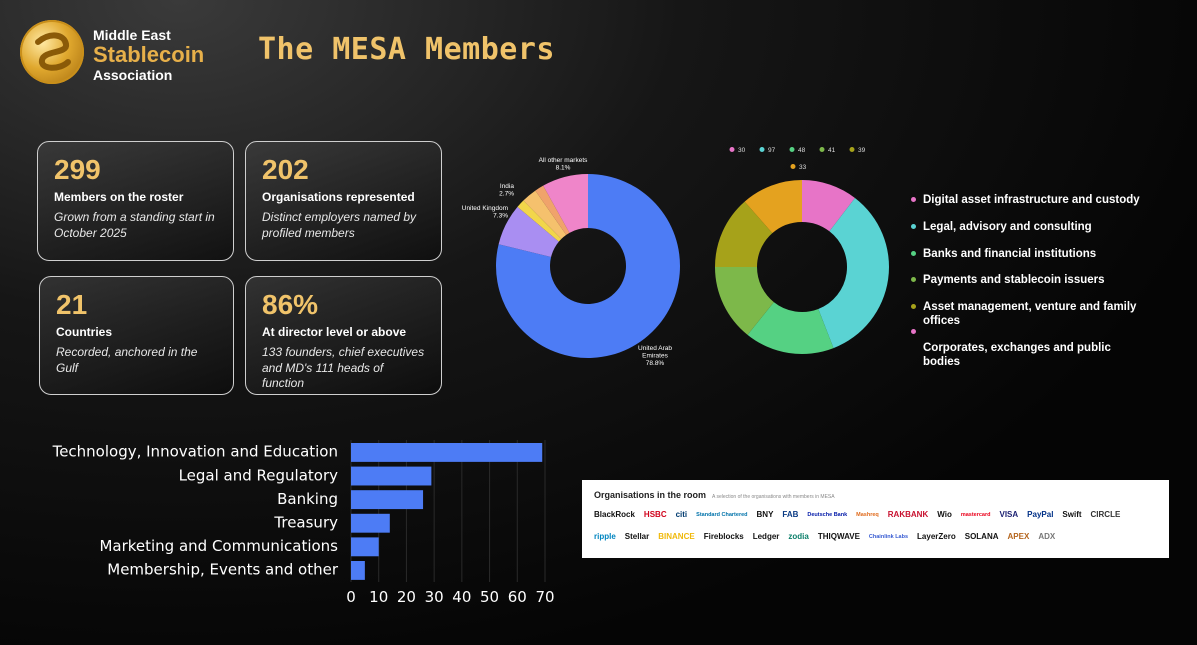 The image size is (1197, 645). What do you see at coordinates (223, 570) in the screenshot?
I see `category-label: Membership, Events and other` at bounding box center [223, 570].